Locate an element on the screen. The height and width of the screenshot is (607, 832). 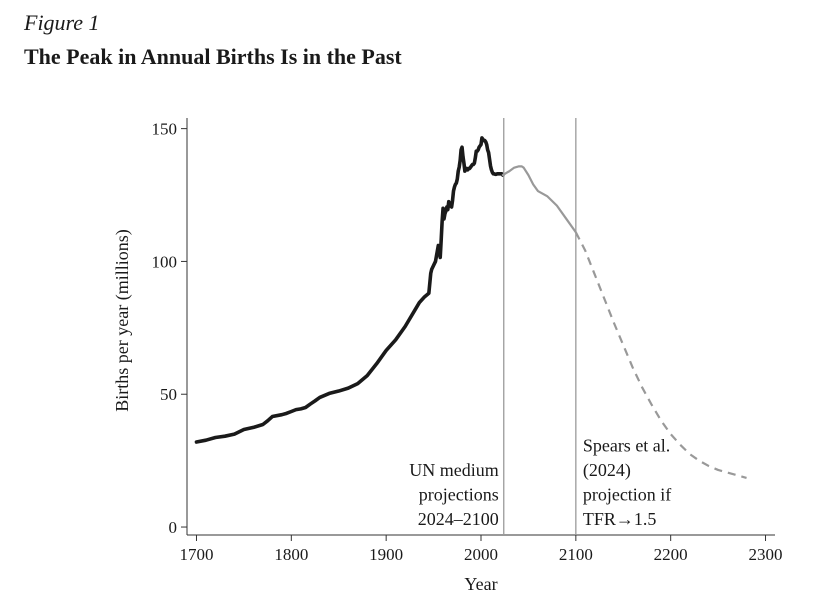
spears-projection-label-line: (2024) is located at coordinates (607, 470).